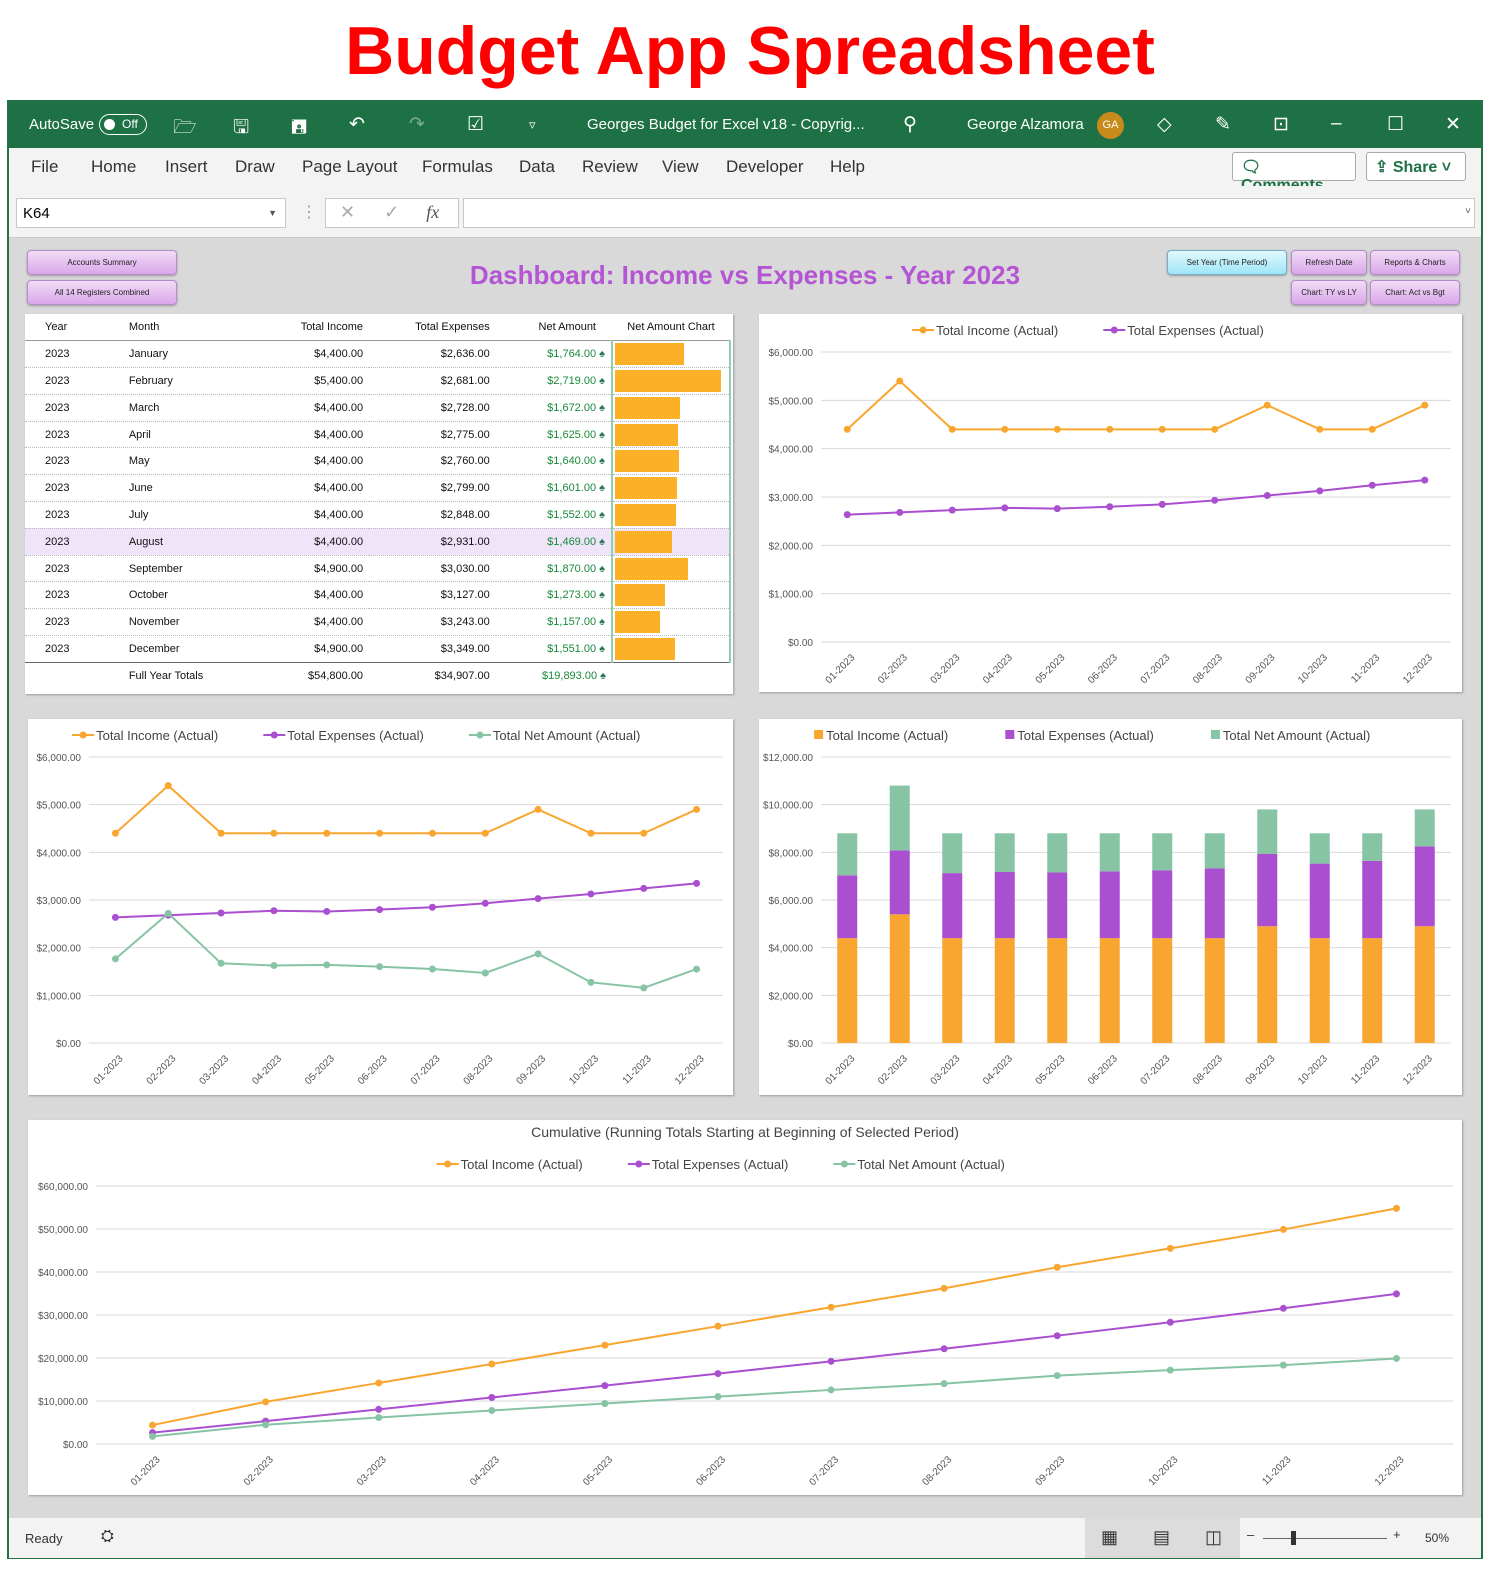 This screenshot has width=1500, height=1579. What do you see at coordinates (432, 569) in the screenshot?
I see `cell-expenses: $3,030.00` at bounding box center [432, 569].